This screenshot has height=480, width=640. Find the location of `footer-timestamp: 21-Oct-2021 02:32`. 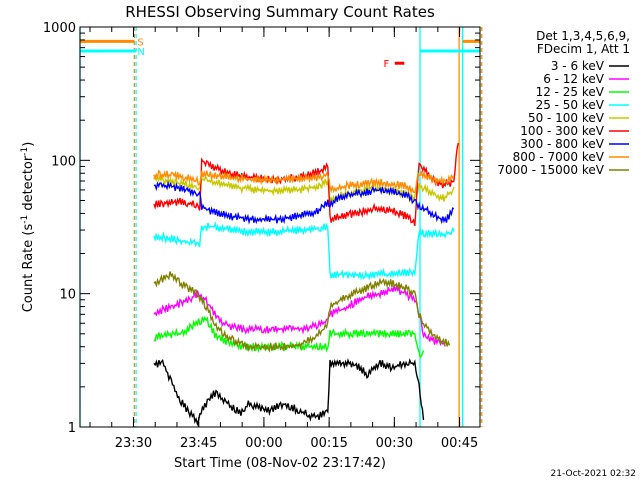

footer-timestamp: 21-Oct-2021 02:32 is located at coordinates (593, 474).